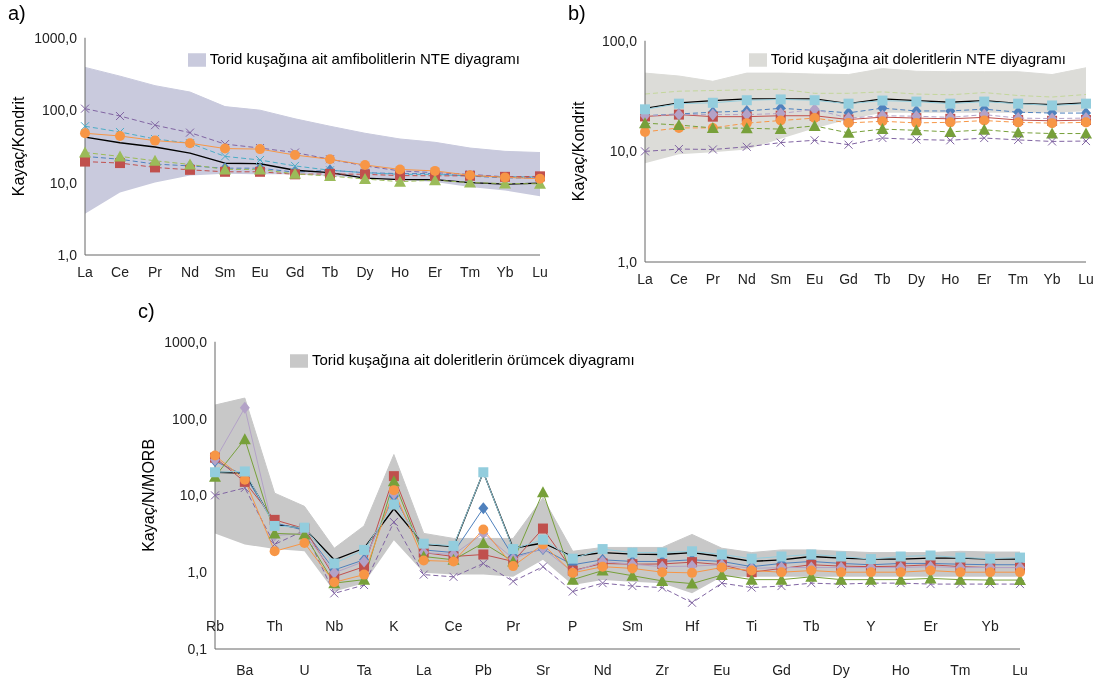 The image size is (1101, 693). Describe the element at coordinates (692, 626) in the screenshot. I see `x-tick-label: Hf` at that location.